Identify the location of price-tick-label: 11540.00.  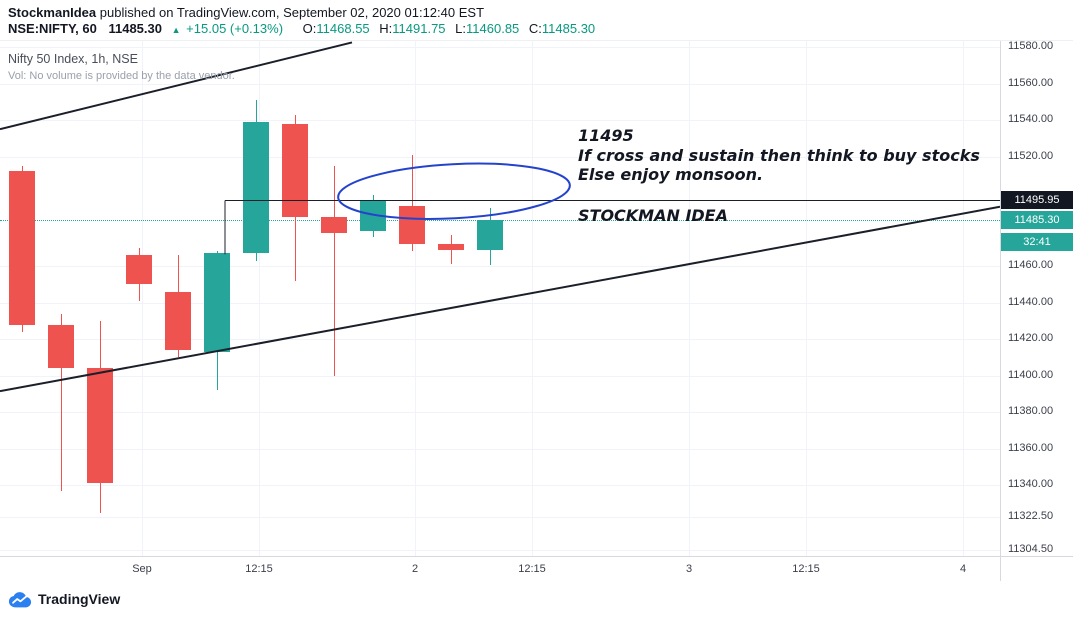
(1031, 119).